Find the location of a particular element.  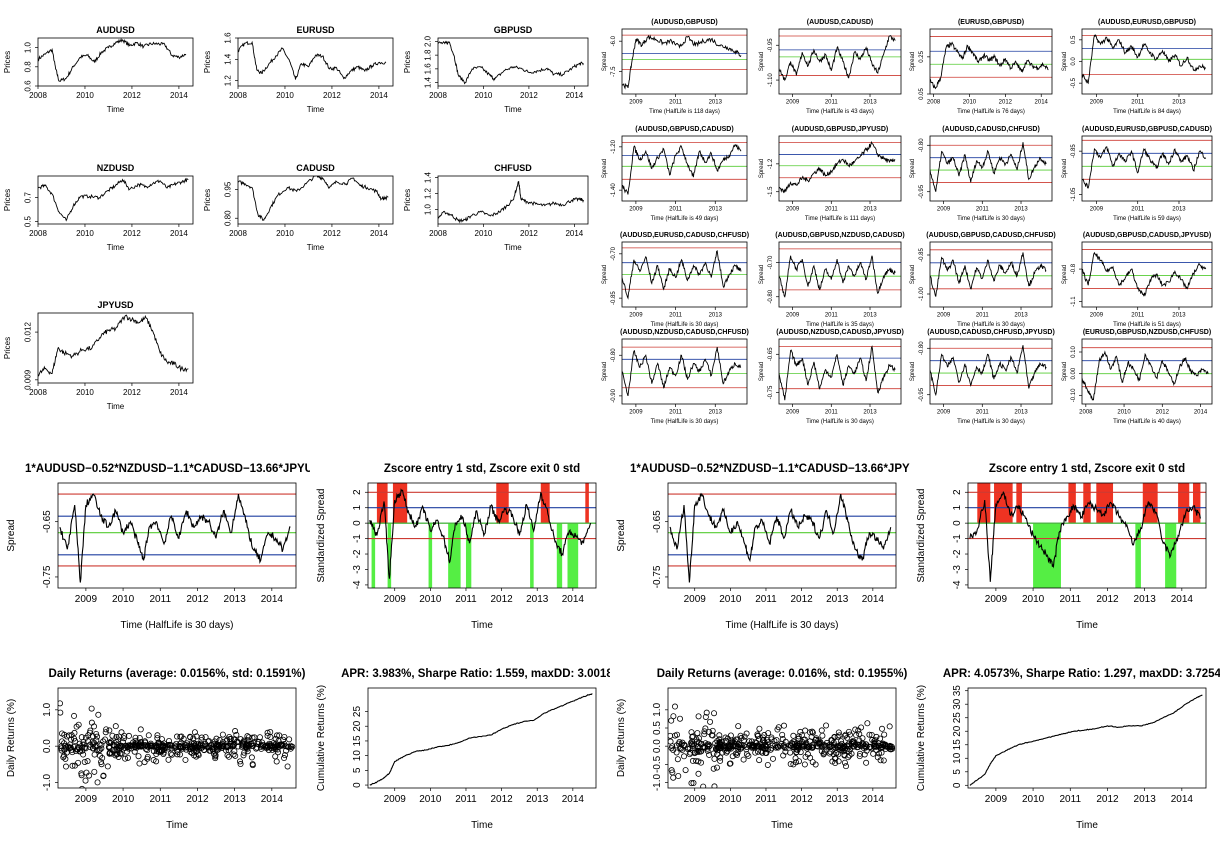

y-tick-label: 1.4 is located at coordinates (428, 177).